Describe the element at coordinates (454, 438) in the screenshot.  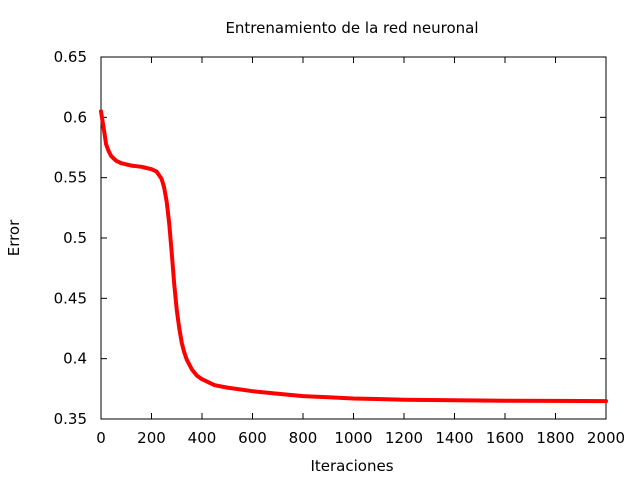
I see `x-tick-label: 1400` at that location.